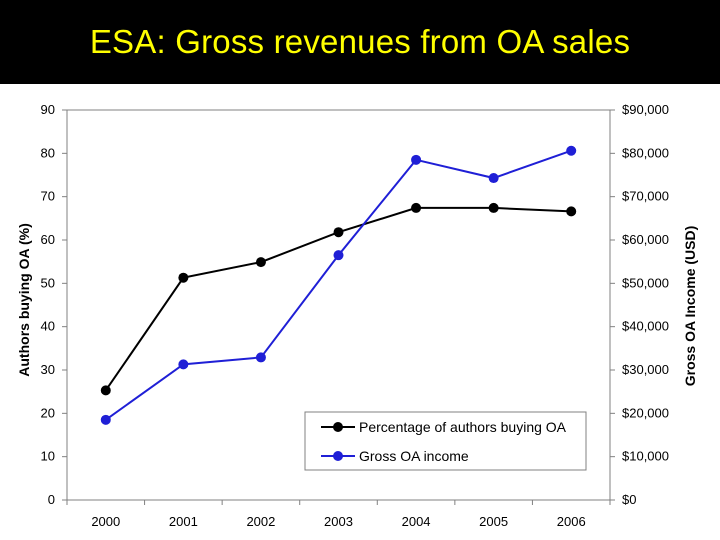 Image resolution: width=720 pixels, height=540 pixels. I want to click on y-right-tick-label: $40,000, so click(645, 326).